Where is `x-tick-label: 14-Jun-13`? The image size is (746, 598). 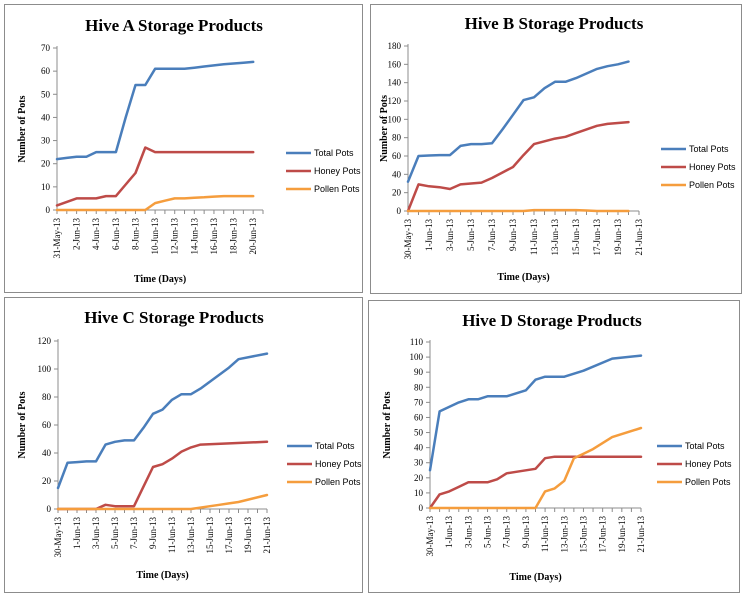
x-tick-label: 14-Jun-13 is located at coordinates (194, 236).